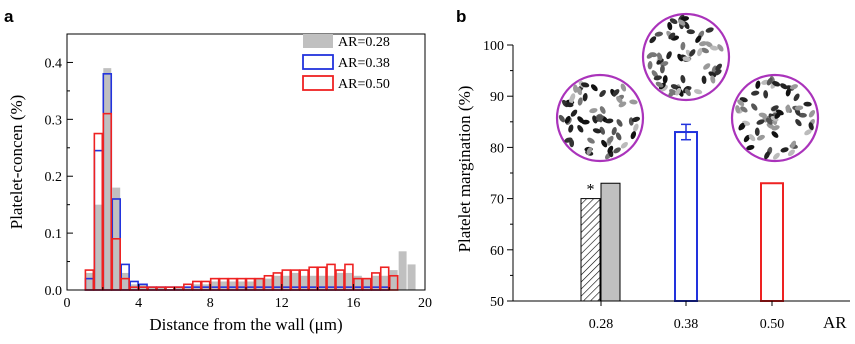  Describe the element at coordinates (364, 63) in the screenshot. I see `legend-label-AR=0.38: AR=0.38` at that location.